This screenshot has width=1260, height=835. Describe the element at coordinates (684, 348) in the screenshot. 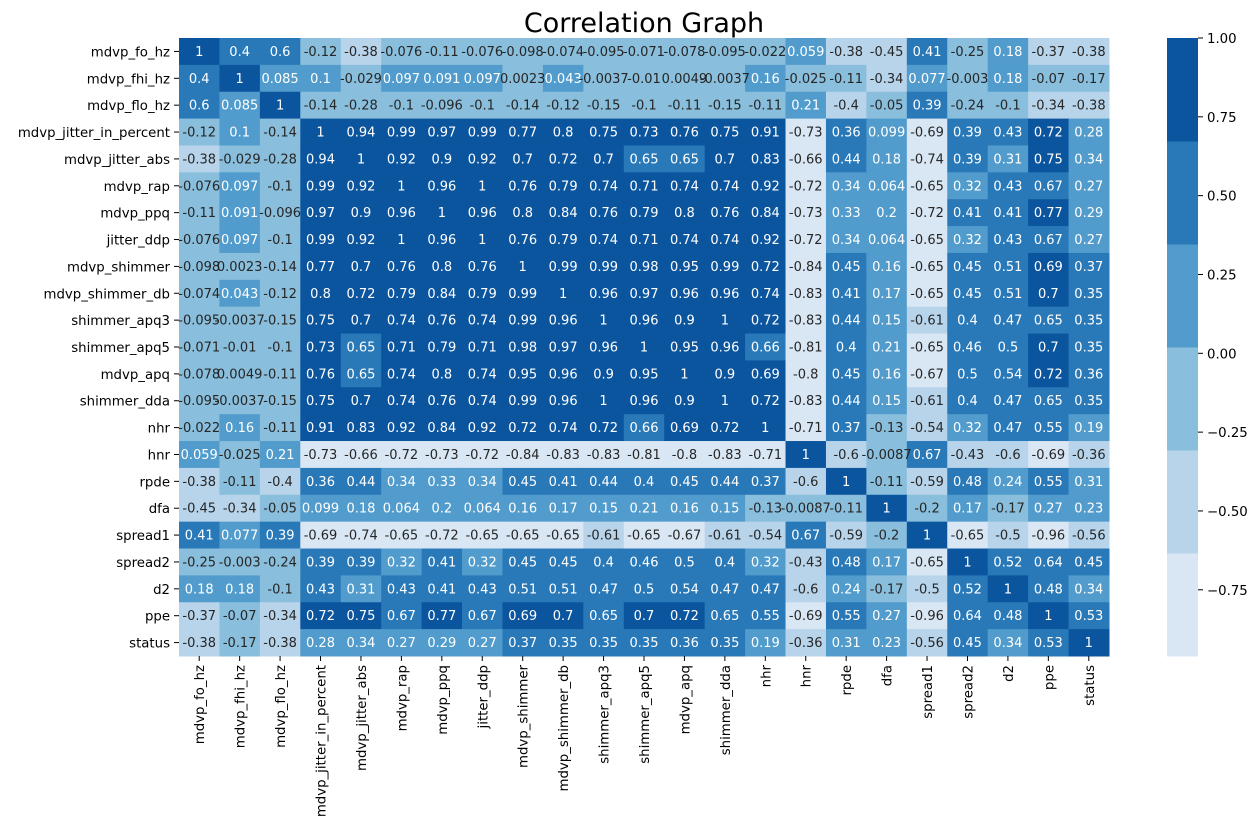

I see `cell-annotation: 0.95` at that location.